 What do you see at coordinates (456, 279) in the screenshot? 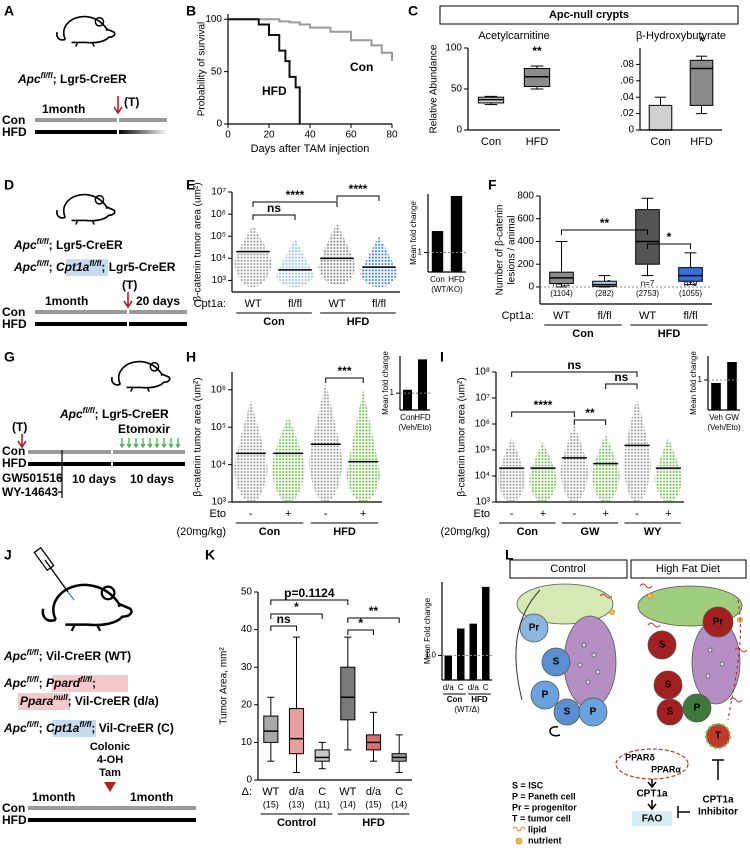
I see `x-tick-label: HFD` at bounding box center [456, 279].